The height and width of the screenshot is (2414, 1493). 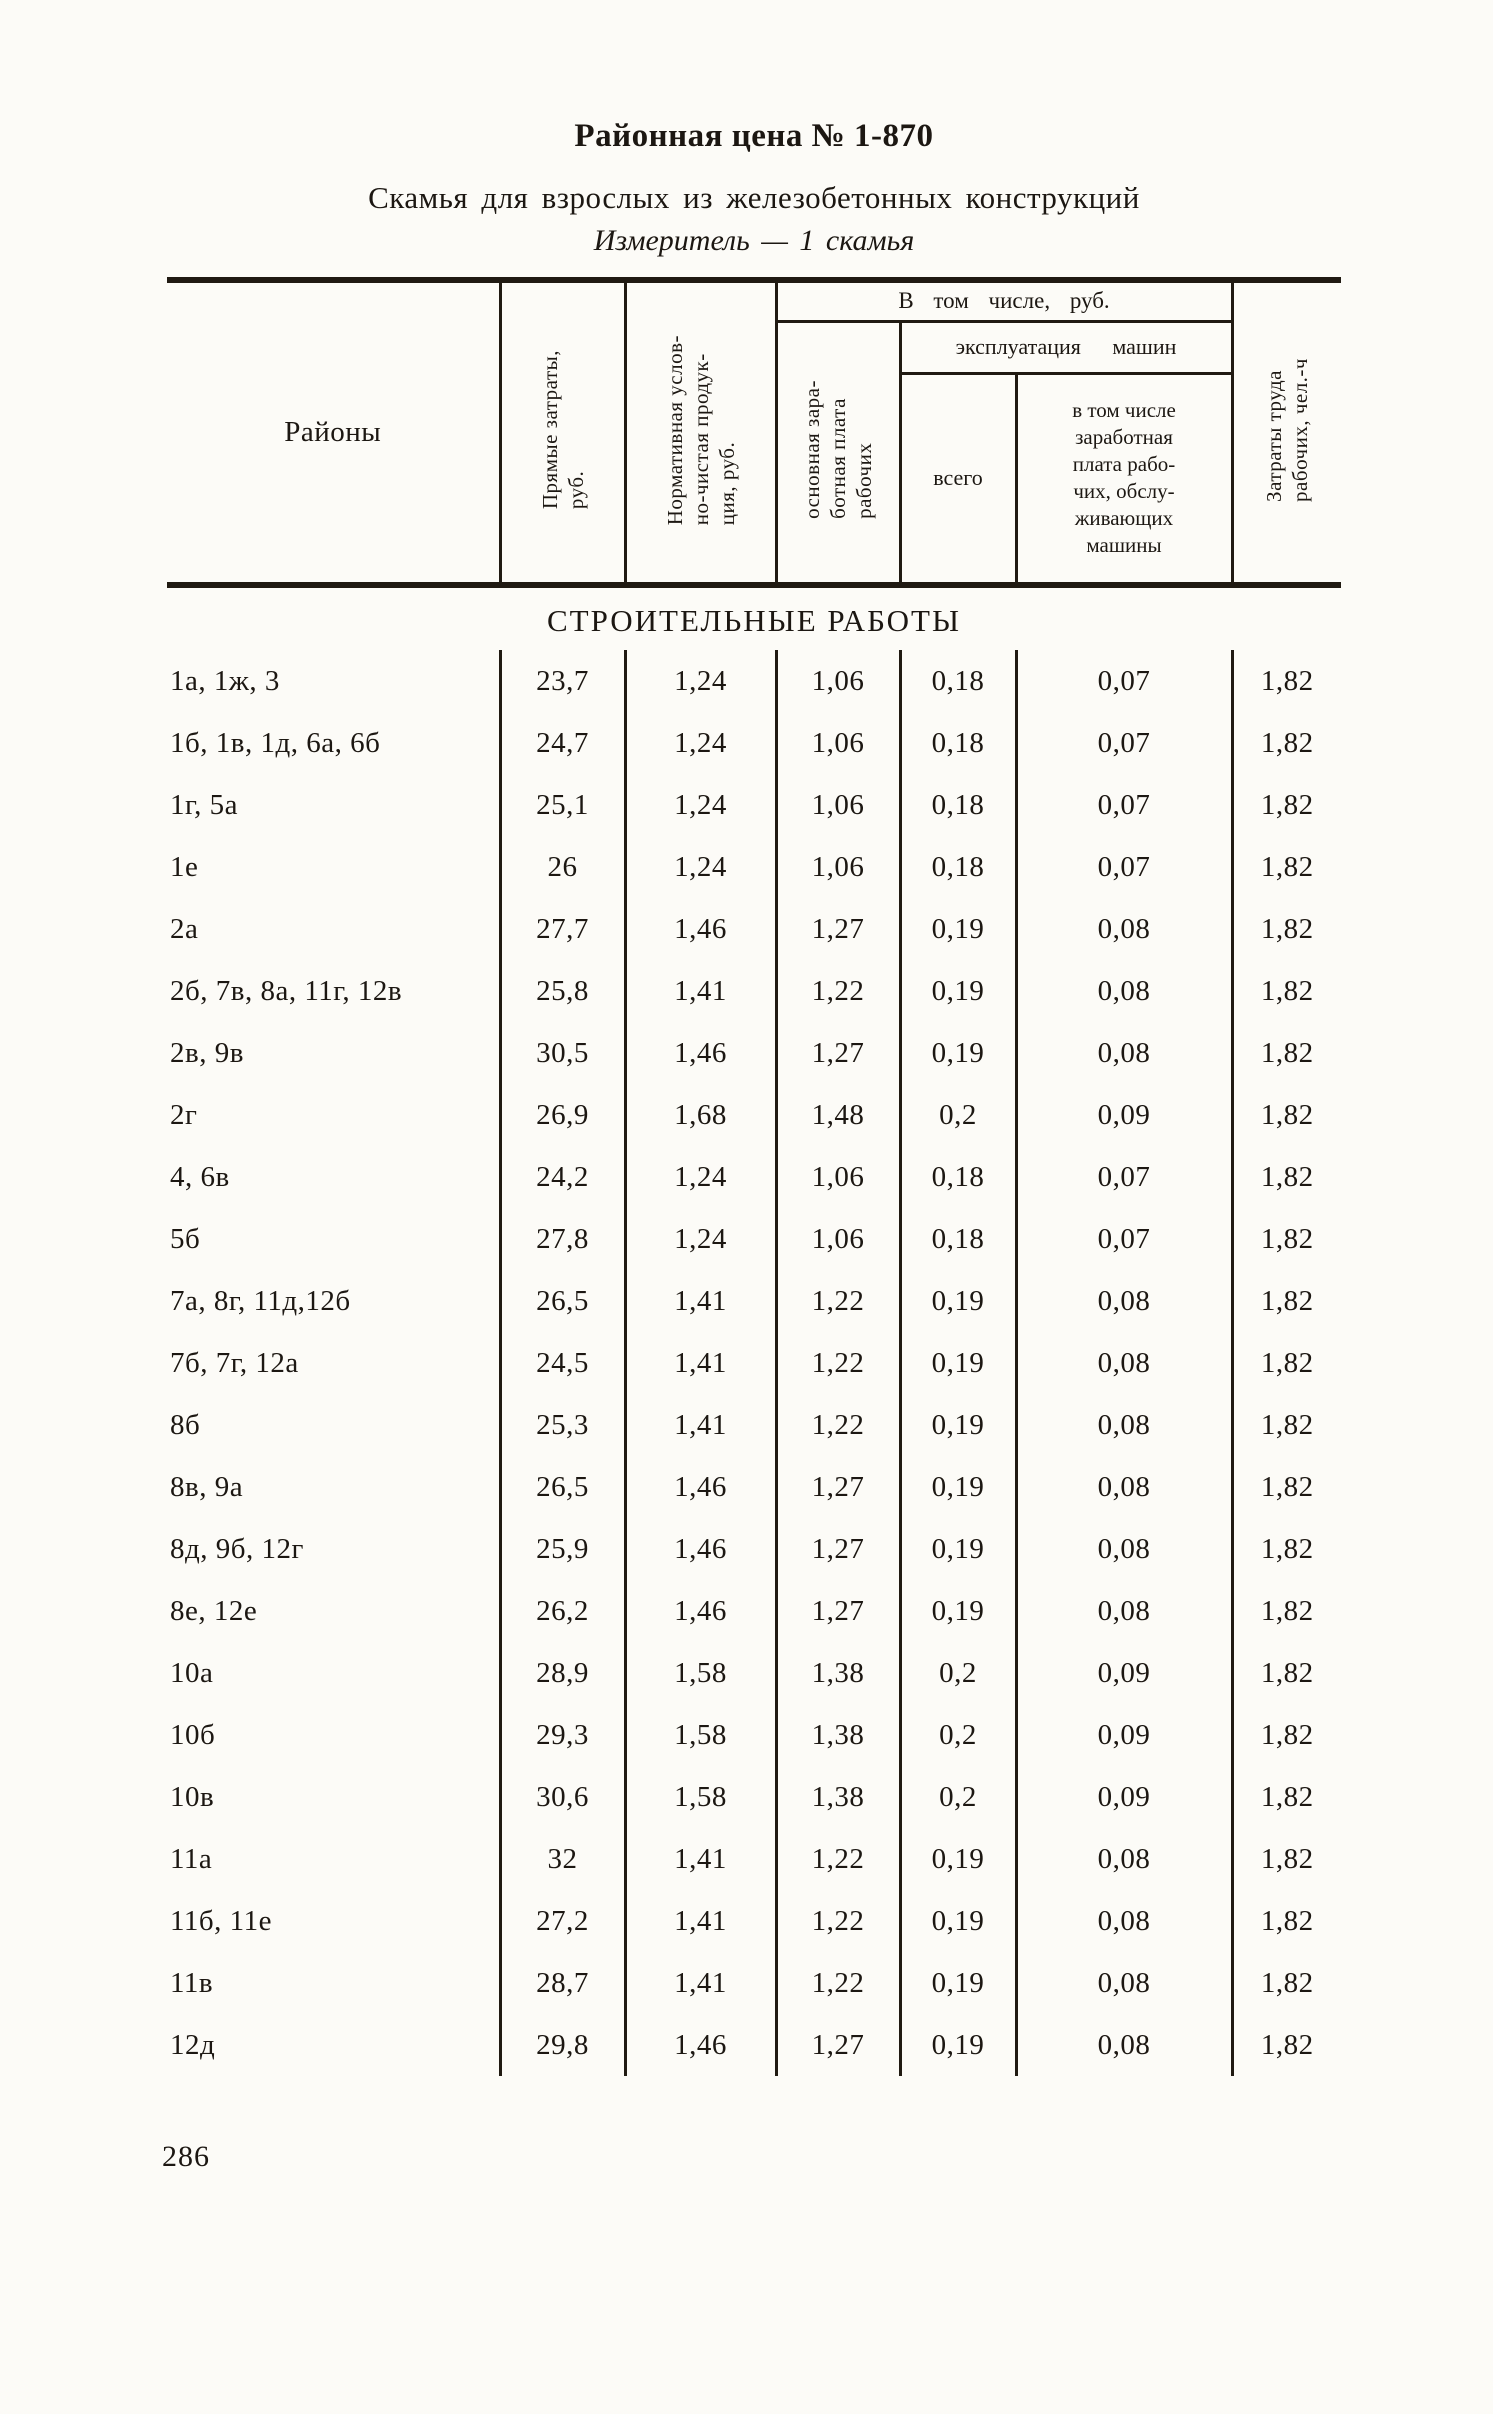 What do you see at coordinates (754, 136) in the screenshot?
I see `page-title: Районная цена № 1-870` at bounding box center [754, 136].